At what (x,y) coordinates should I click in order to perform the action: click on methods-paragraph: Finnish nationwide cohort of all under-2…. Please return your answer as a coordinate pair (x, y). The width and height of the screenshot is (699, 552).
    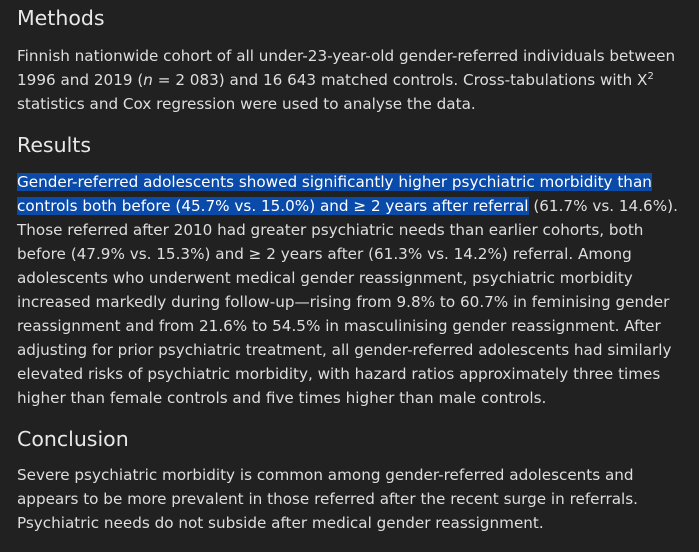
    Looking at the image, I should click on (353, 80).